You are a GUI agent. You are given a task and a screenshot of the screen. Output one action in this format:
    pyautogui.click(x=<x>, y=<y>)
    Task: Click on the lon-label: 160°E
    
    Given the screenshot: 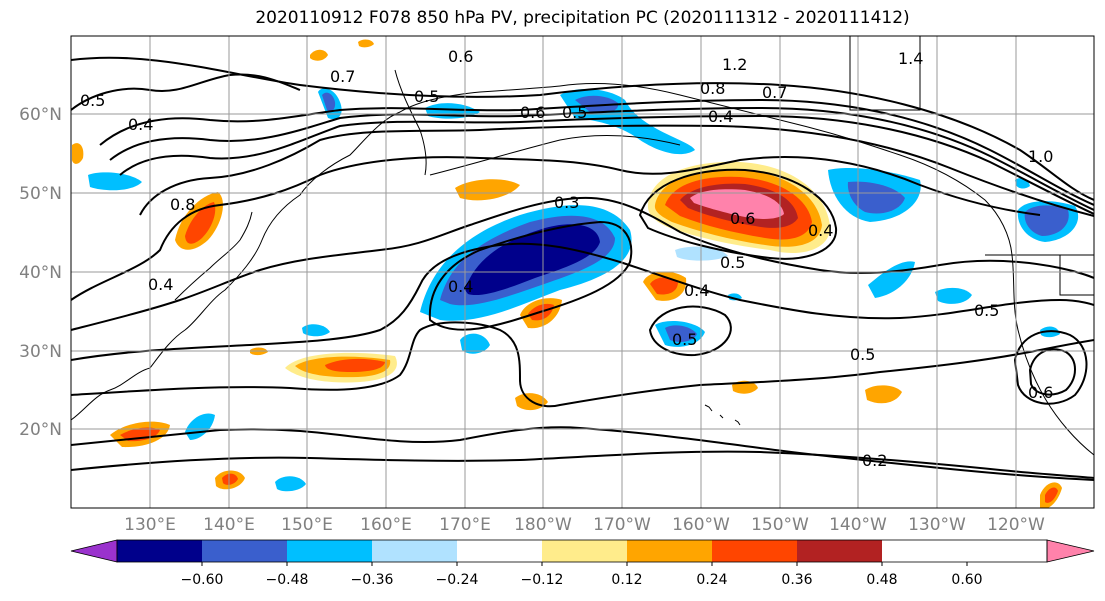 What is the action you would take?
    pyautogui.click(x=386, y=525)
    